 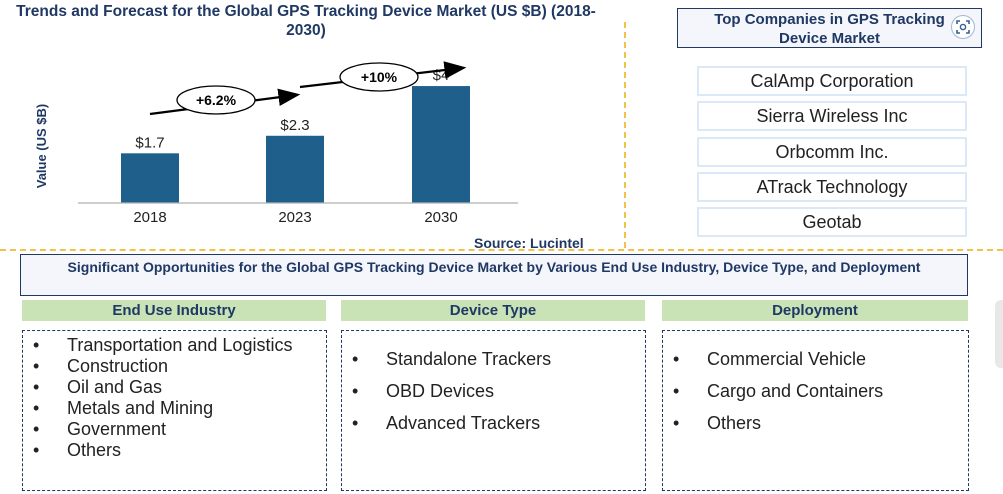 I want to click on list-item: • OBD Devices, so click(x=423, y=391).